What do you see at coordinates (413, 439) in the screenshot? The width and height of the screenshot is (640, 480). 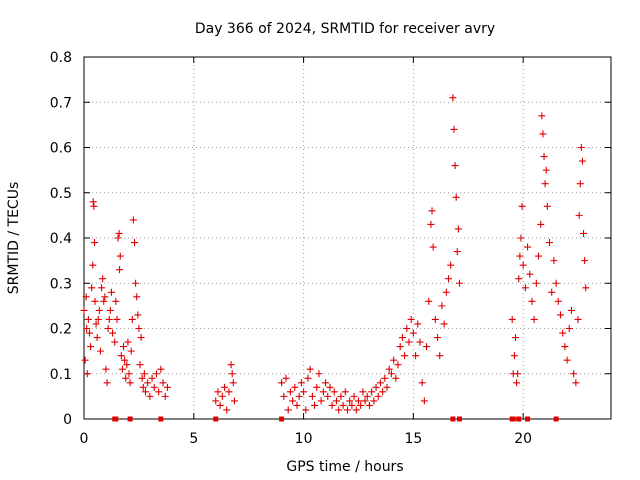 I see `x-tick-label: 15` at bounding box center [413, 439].